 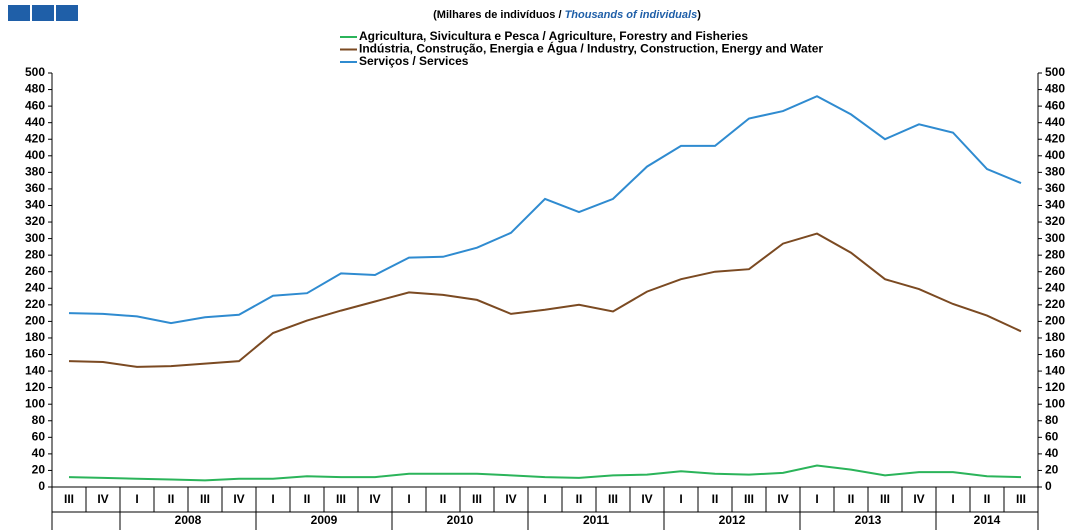 I want to click on y-tick-label-left: 140, so click(x=35, y=370).